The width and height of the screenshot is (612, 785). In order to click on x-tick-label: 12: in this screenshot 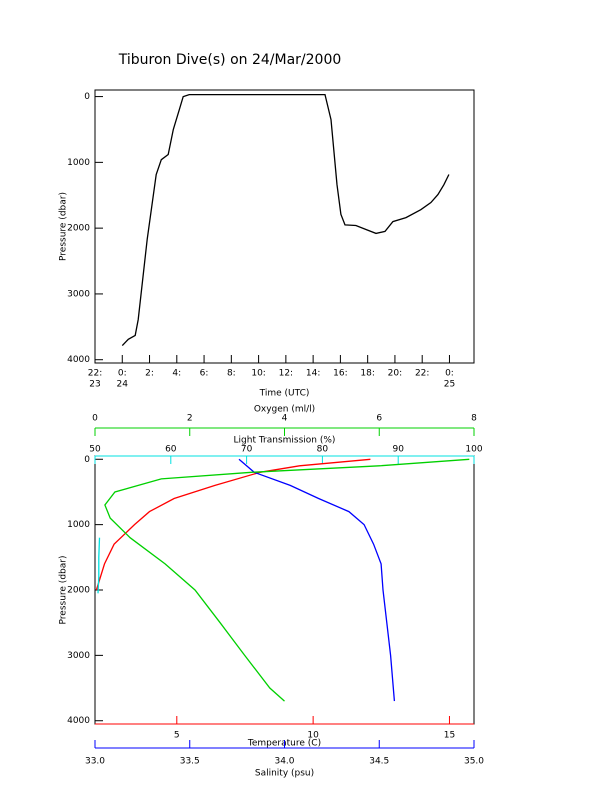, I will do `click(286, 374)`.